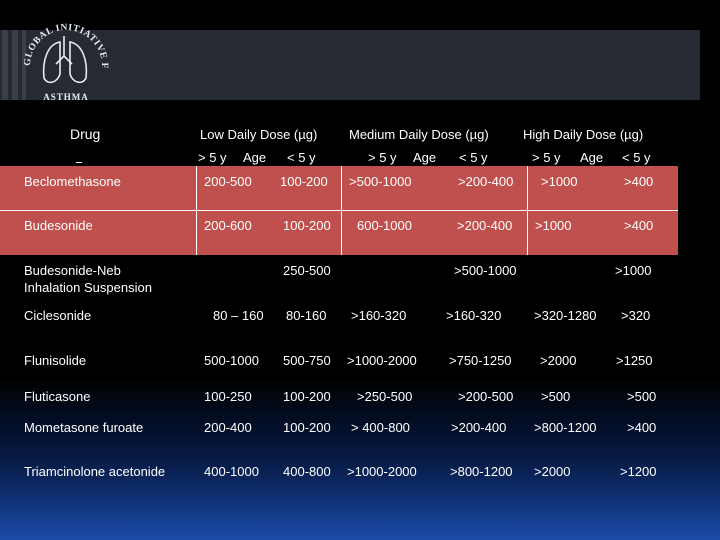  What do you see at coordinates (228, 396) in the screenshot?
I see `low-gt5-value: 100-250` at bounding box center [228, 396].